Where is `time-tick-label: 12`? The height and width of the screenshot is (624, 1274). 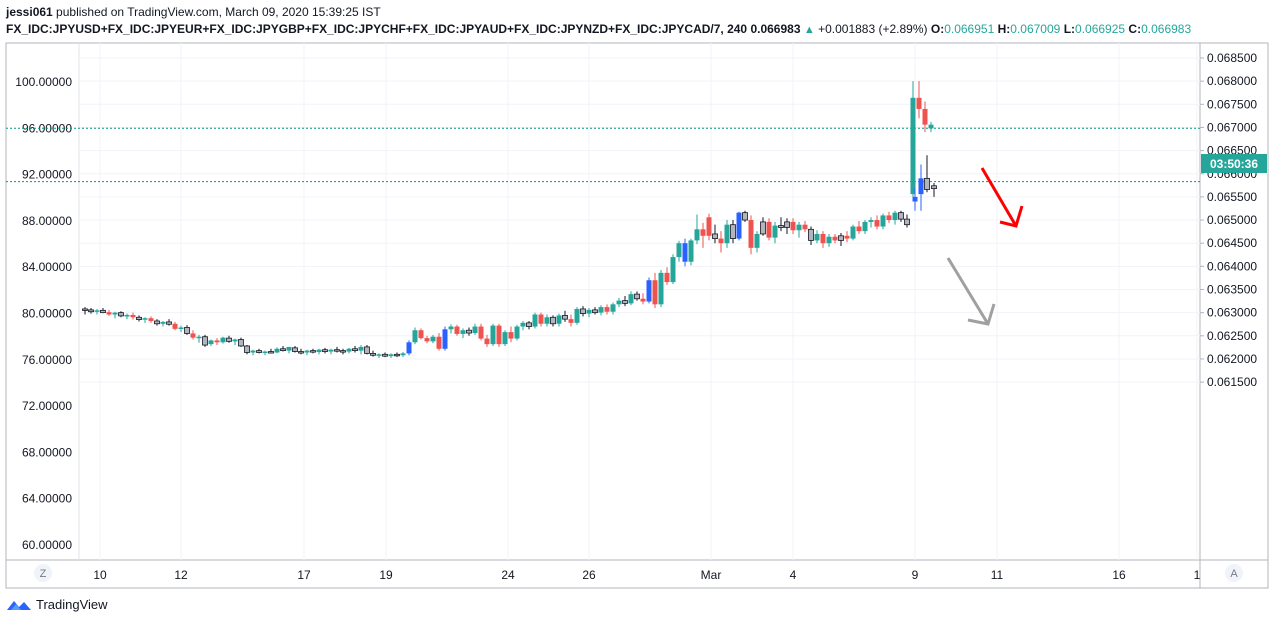
time-tick-label: 12 is located at coordinates (181, 575).